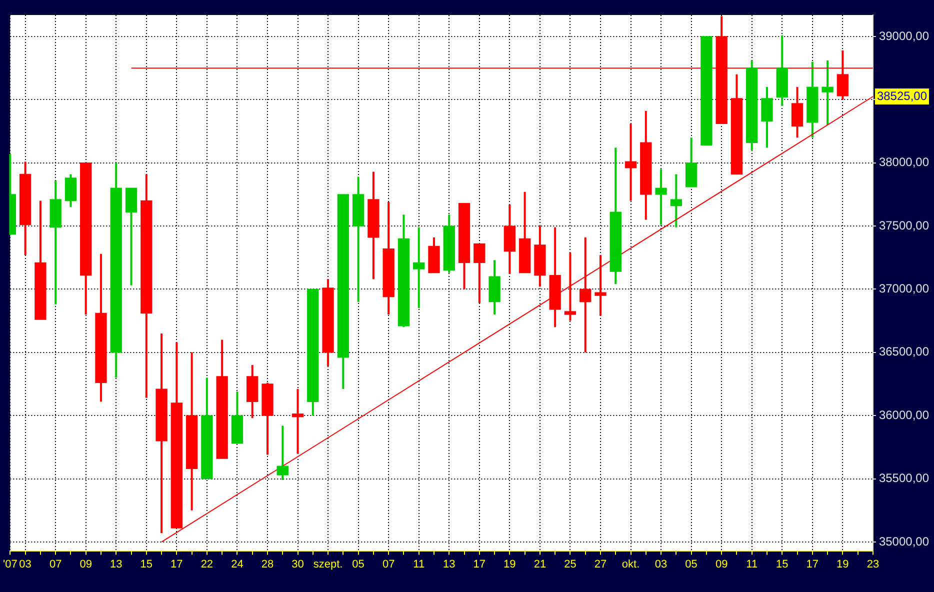 The height and width of the screenshot is (592, 934). What do you see at coordinates (873, 564) in the screenshot?
I see `x-tick-label: 23` at bounding box center [873, 564].